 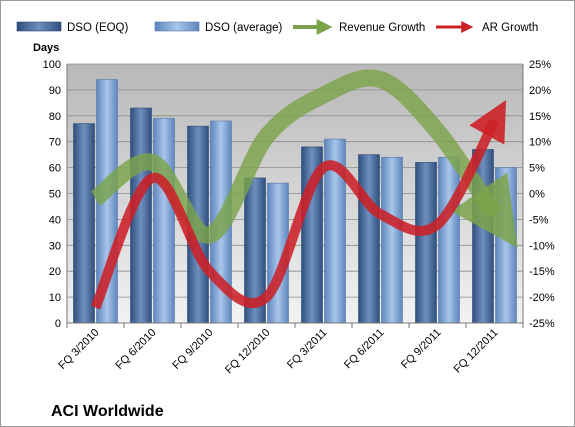 I want to click on y-axis-label: Days, so click(x=46, y=48).